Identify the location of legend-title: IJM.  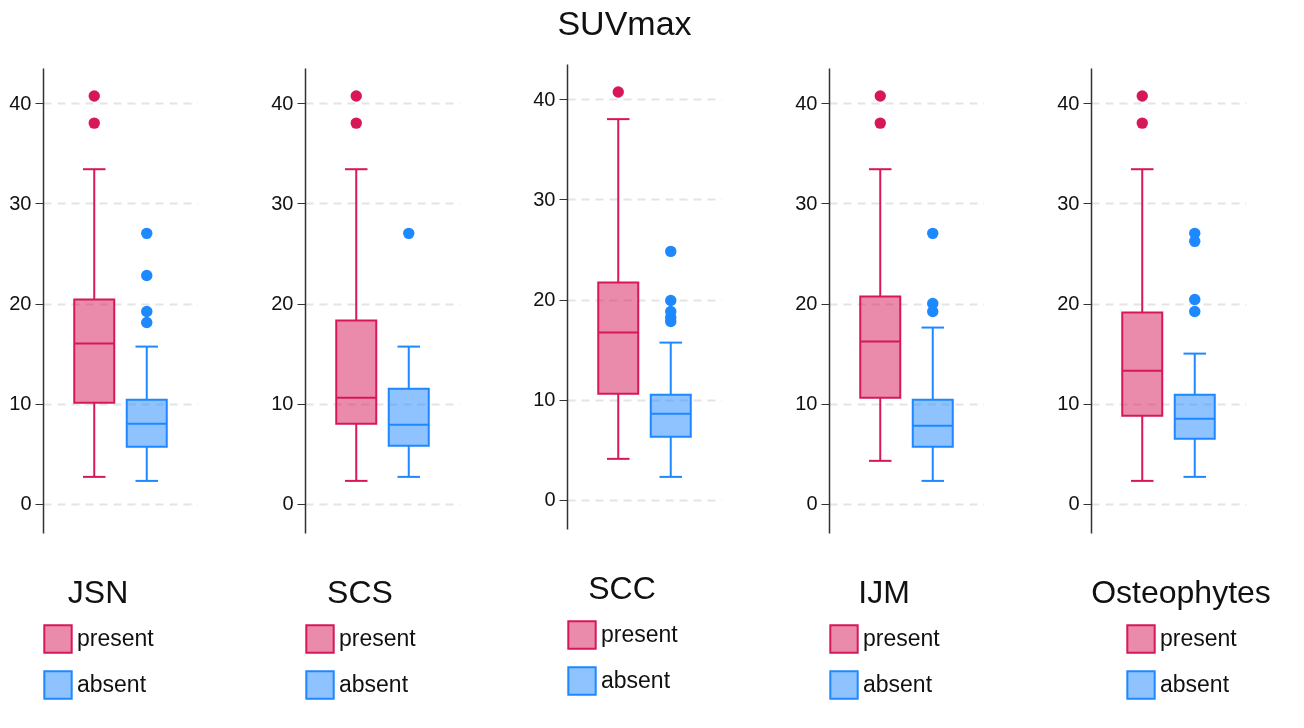
(884, 592).